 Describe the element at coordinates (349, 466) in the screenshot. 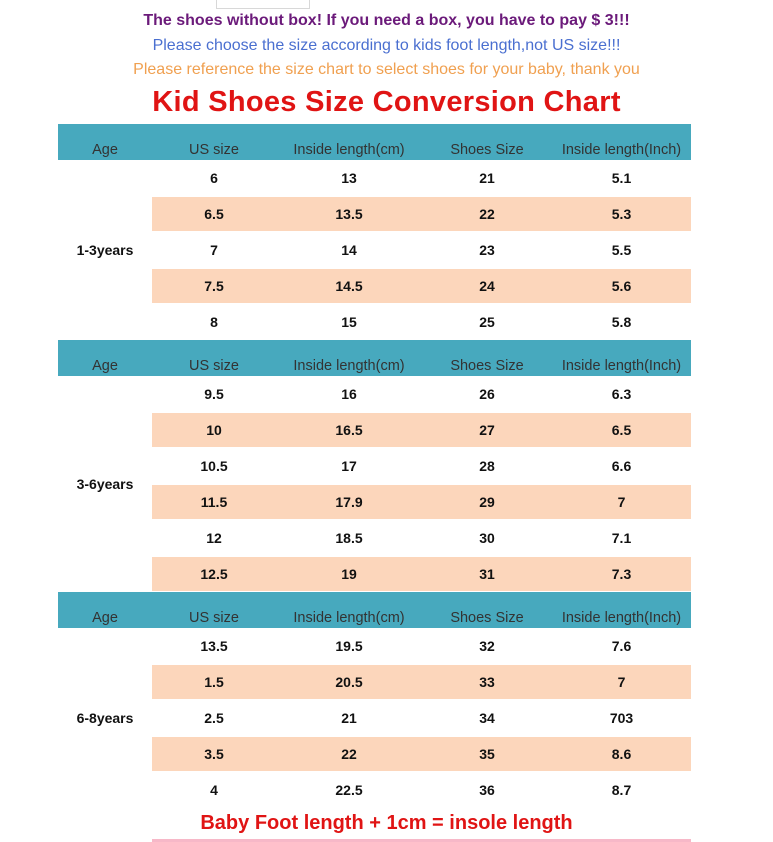

I see `cell-inside-length-cm: 17` at that location.